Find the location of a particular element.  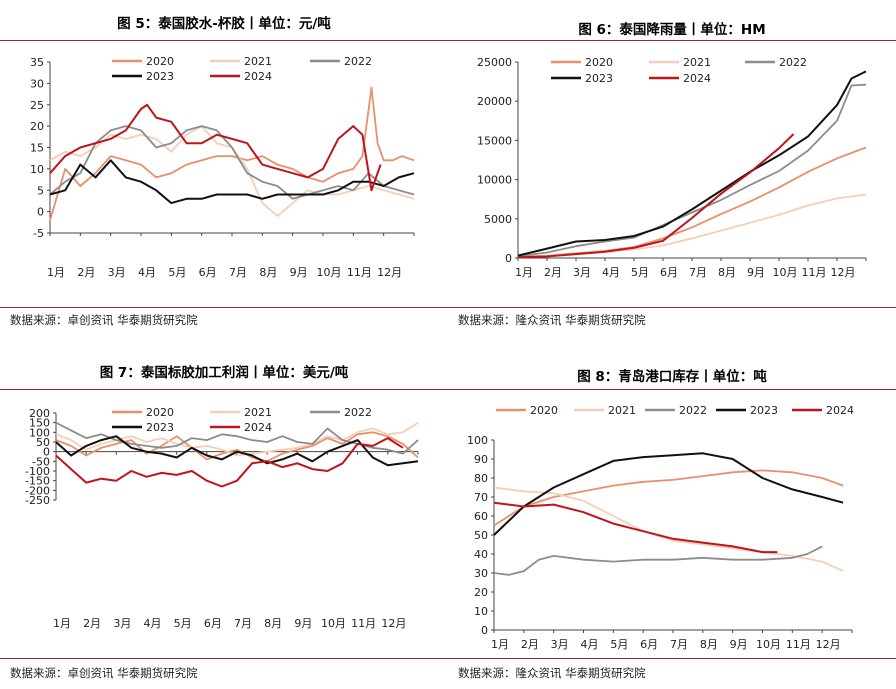

y-tick-label: -100 is located at coordinates (37, 471).